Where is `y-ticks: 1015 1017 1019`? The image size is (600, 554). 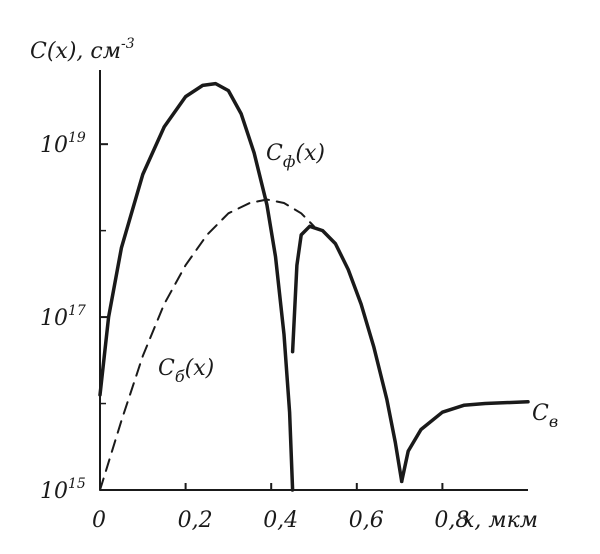 y-ticks: 1015 1017 1019 is located at coordinates (74, 317).